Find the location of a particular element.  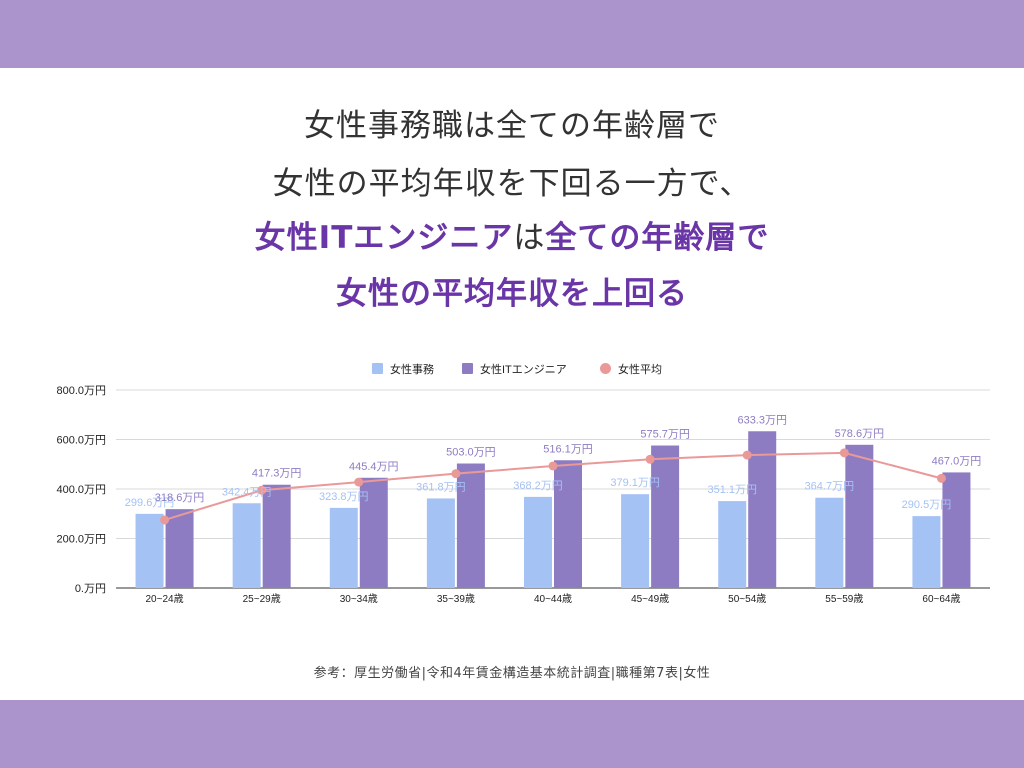

average-line is located at coordinates (553, 486).